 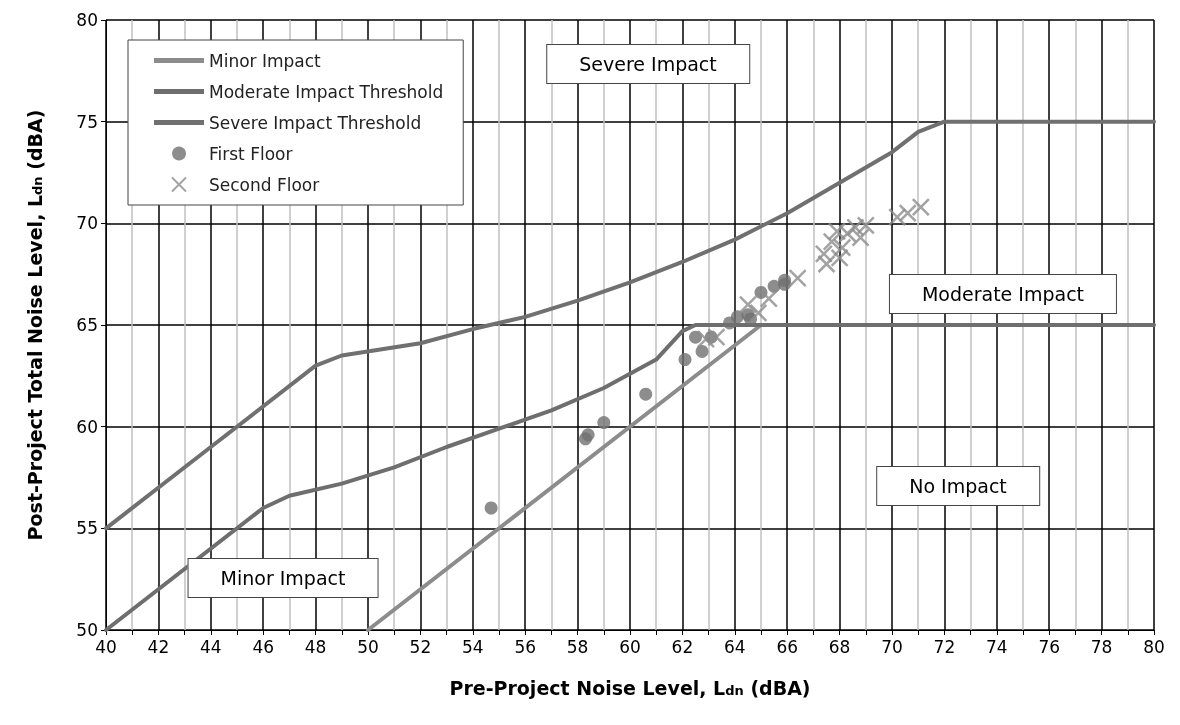 I want to click on x-tick-label: 48, so click(x=315, y=646).